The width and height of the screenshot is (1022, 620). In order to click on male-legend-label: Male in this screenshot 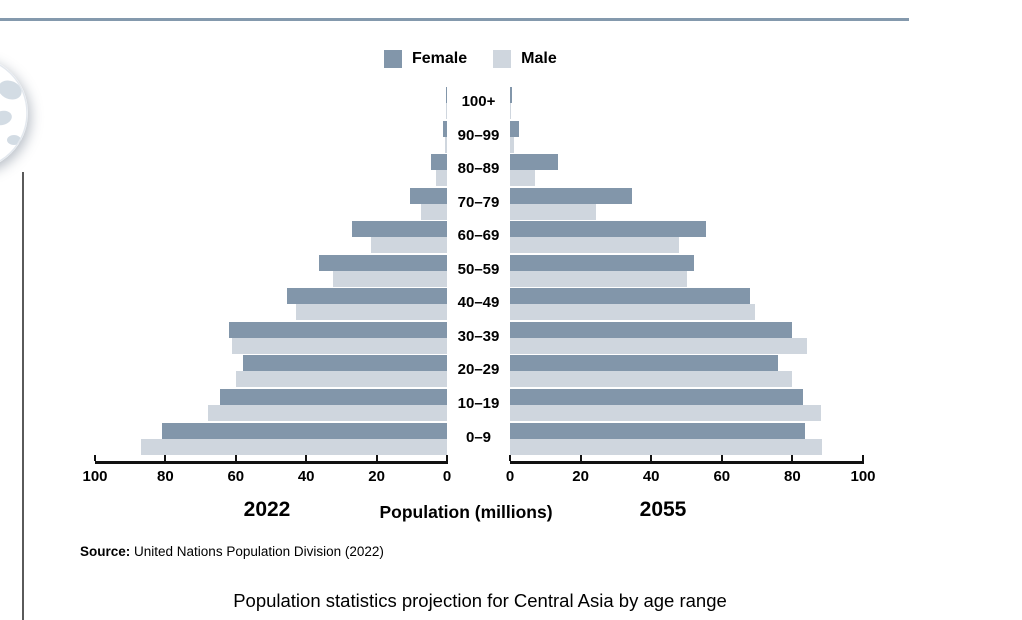, I will do `click(539, 58)`.